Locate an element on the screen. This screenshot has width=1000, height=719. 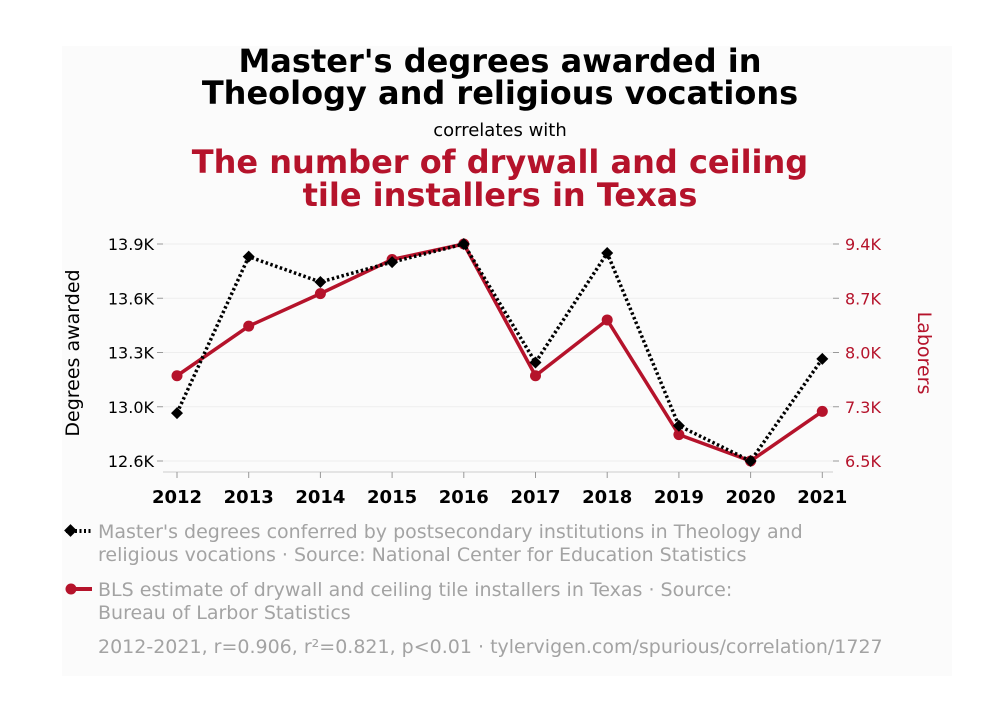
x-tick-label: 2016 is located at coordinates (464, 497).